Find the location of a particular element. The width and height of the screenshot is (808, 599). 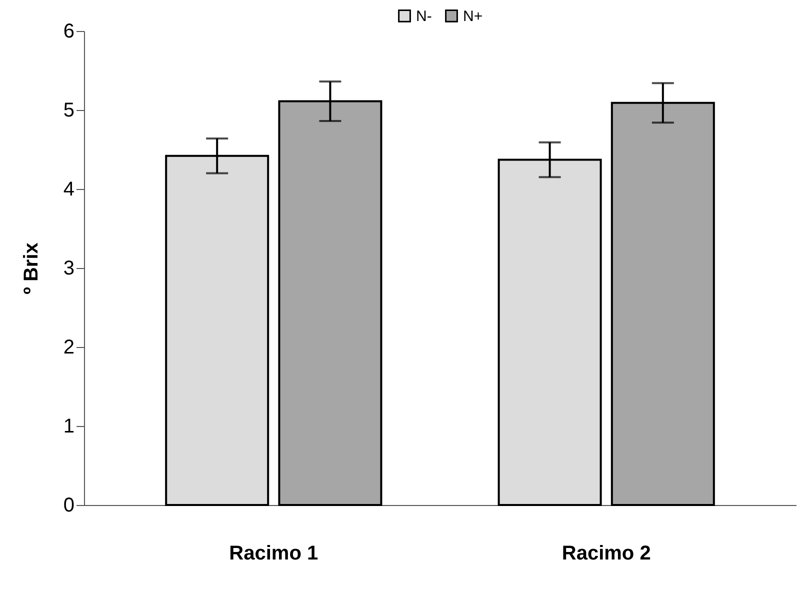

y-tick-label: 4 is located at coordinates (68, 189).